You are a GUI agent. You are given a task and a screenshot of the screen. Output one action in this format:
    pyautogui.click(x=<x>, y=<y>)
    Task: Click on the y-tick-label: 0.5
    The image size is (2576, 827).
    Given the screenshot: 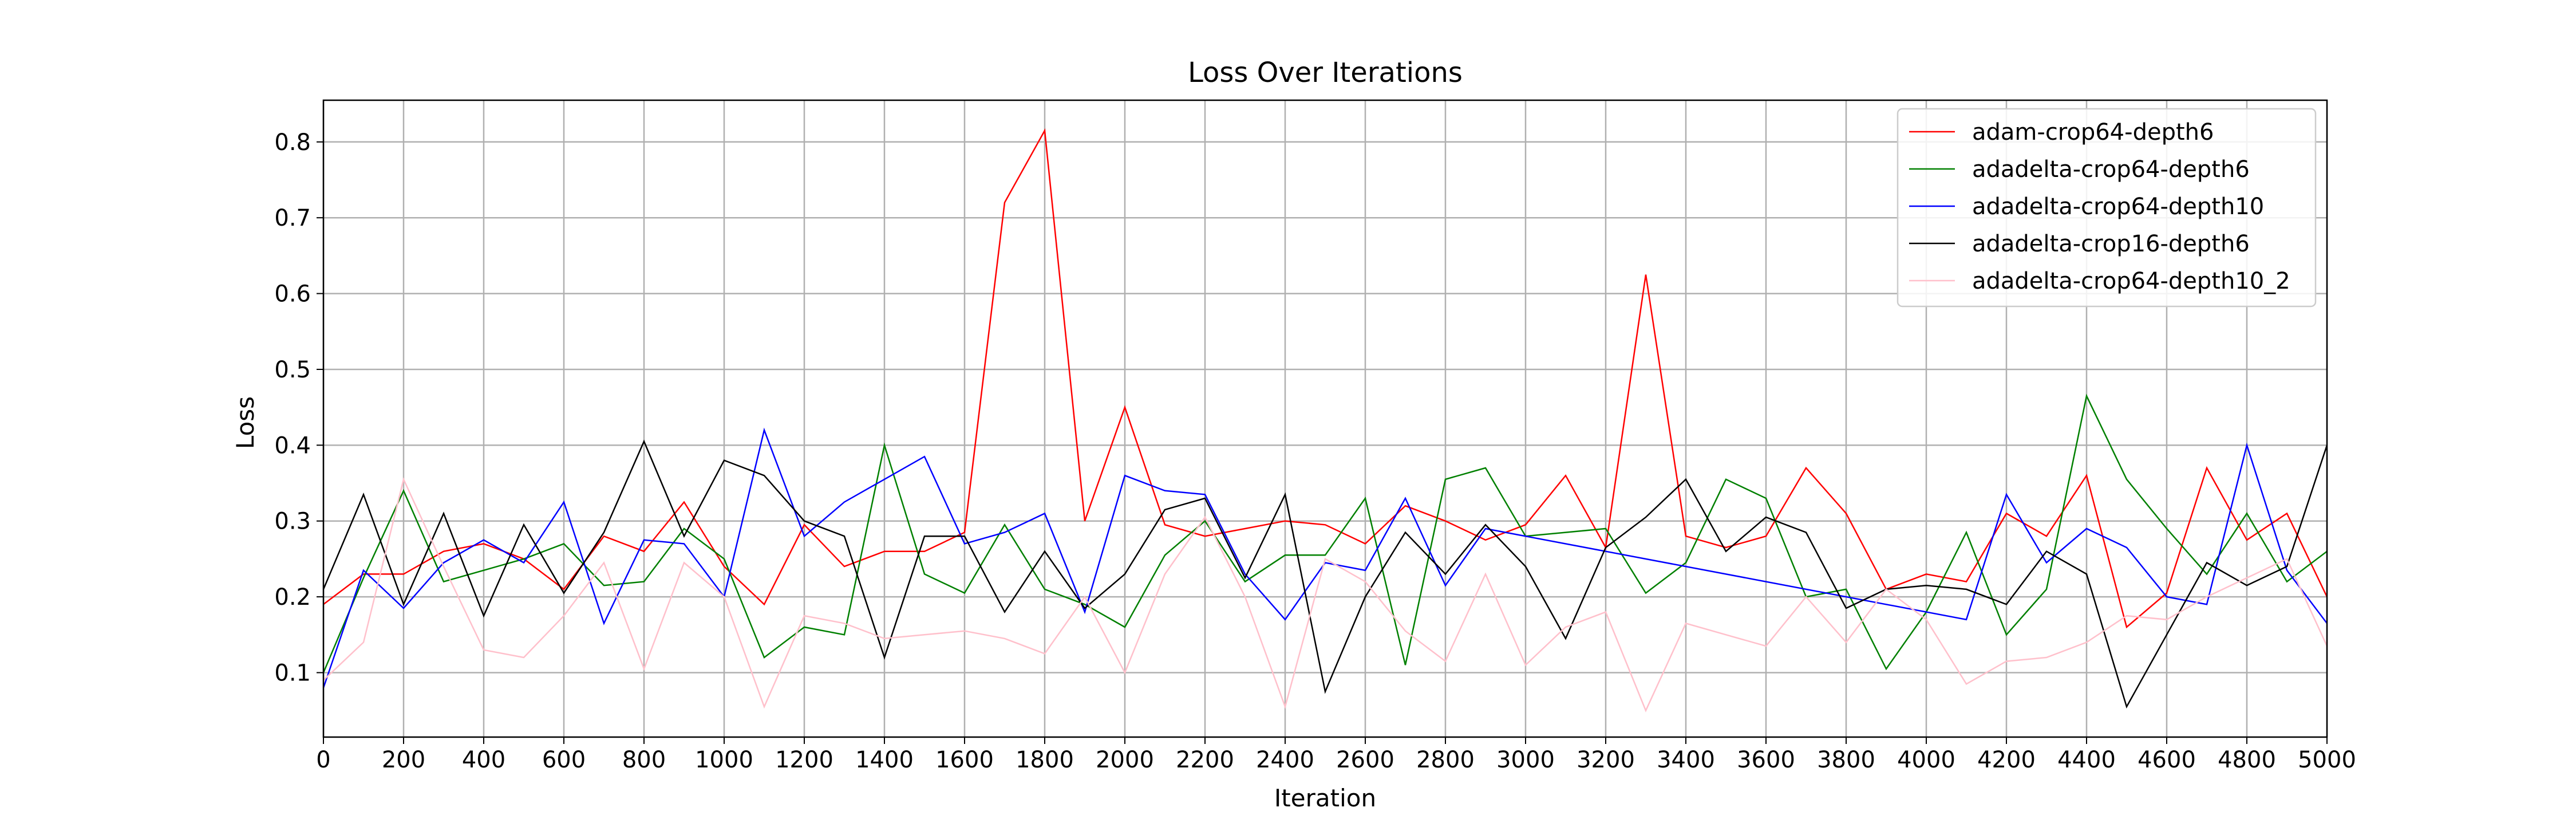 What is the action you would take?
    pyautogui.click(x=292, y=370)
    